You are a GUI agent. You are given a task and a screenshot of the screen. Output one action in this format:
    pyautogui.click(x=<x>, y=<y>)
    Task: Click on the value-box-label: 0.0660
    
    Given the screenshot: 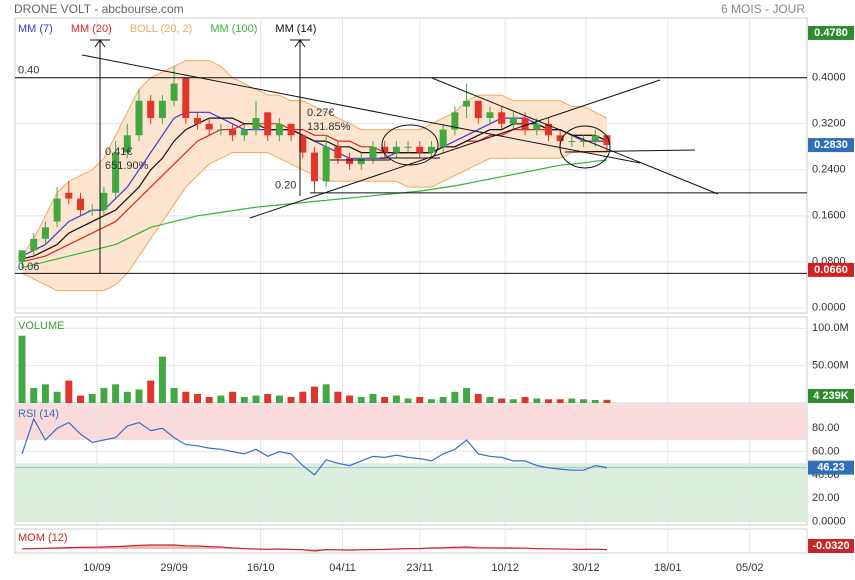 What is the action you would take?
    pyautogui.click(x=831, y=270)
    